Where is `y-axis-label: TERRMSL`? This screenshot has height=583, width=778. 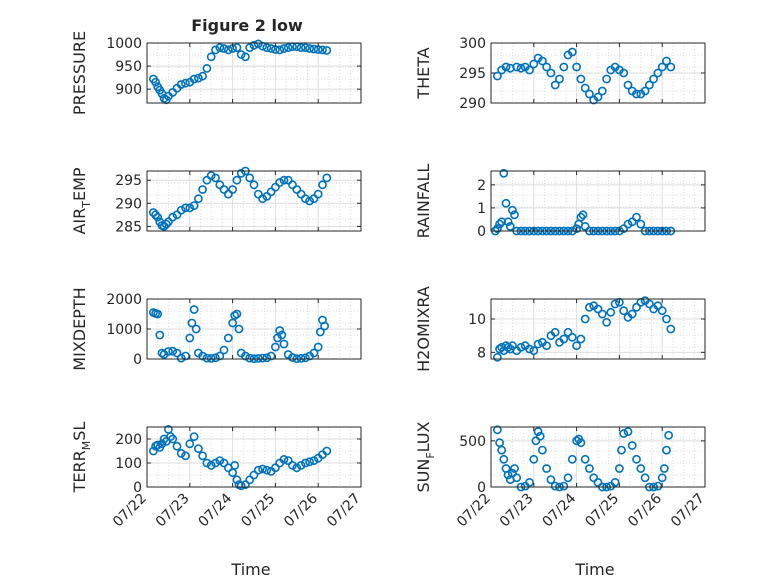
y-axis-label: TERRMSL is located at coordinates (81, 458).